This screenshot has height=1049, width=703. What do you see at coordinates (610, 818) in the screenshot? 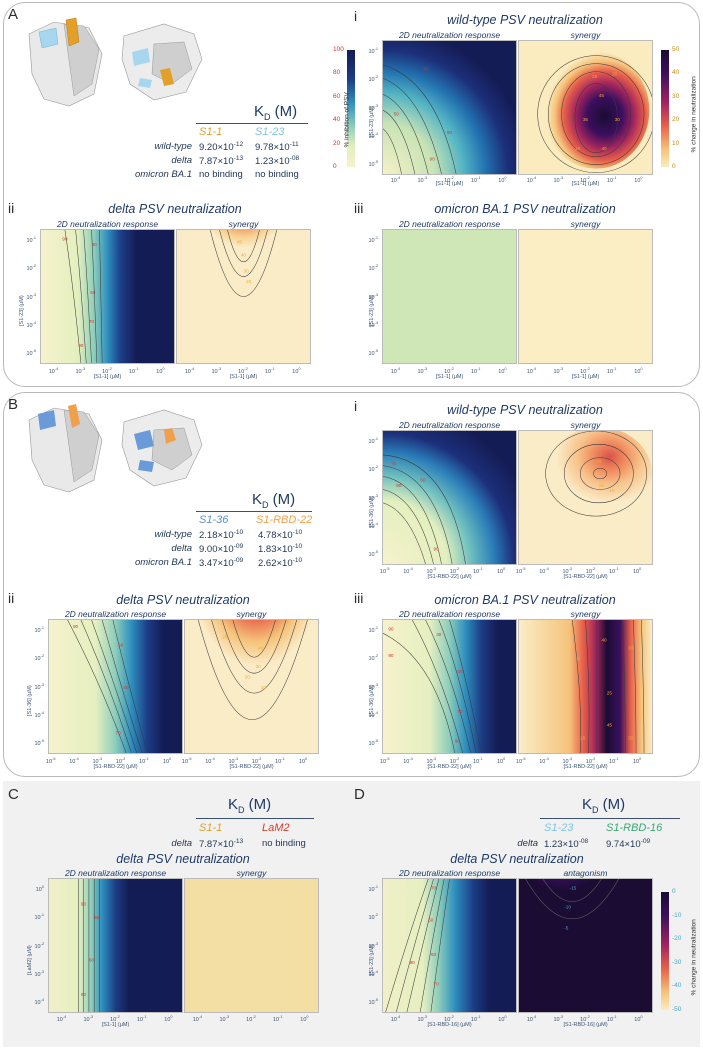
I see `kd-divider-d` at bounding box center [610, 818].